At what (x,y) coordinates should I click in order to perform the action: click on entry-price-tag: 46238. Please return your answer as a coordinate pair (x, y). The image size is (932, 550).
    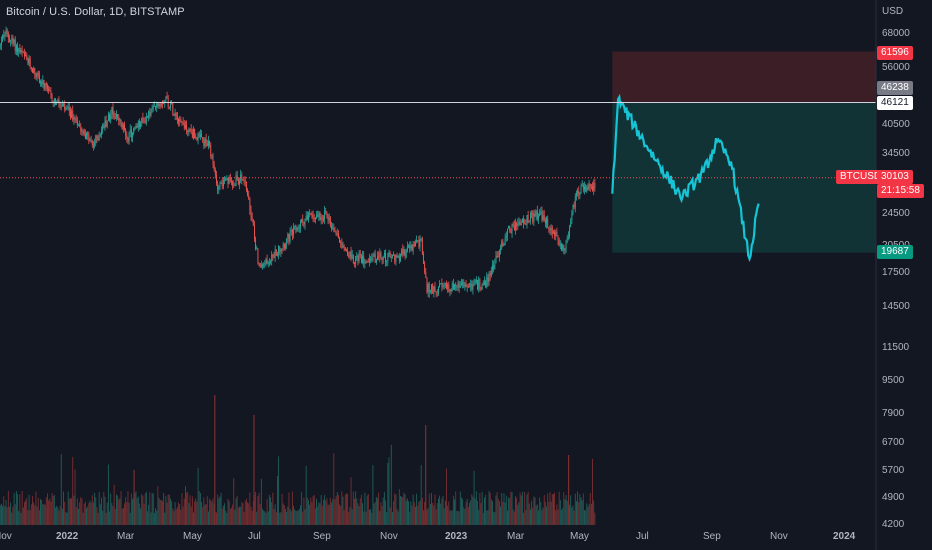
    Looking at the image, I should click on (895, 88).